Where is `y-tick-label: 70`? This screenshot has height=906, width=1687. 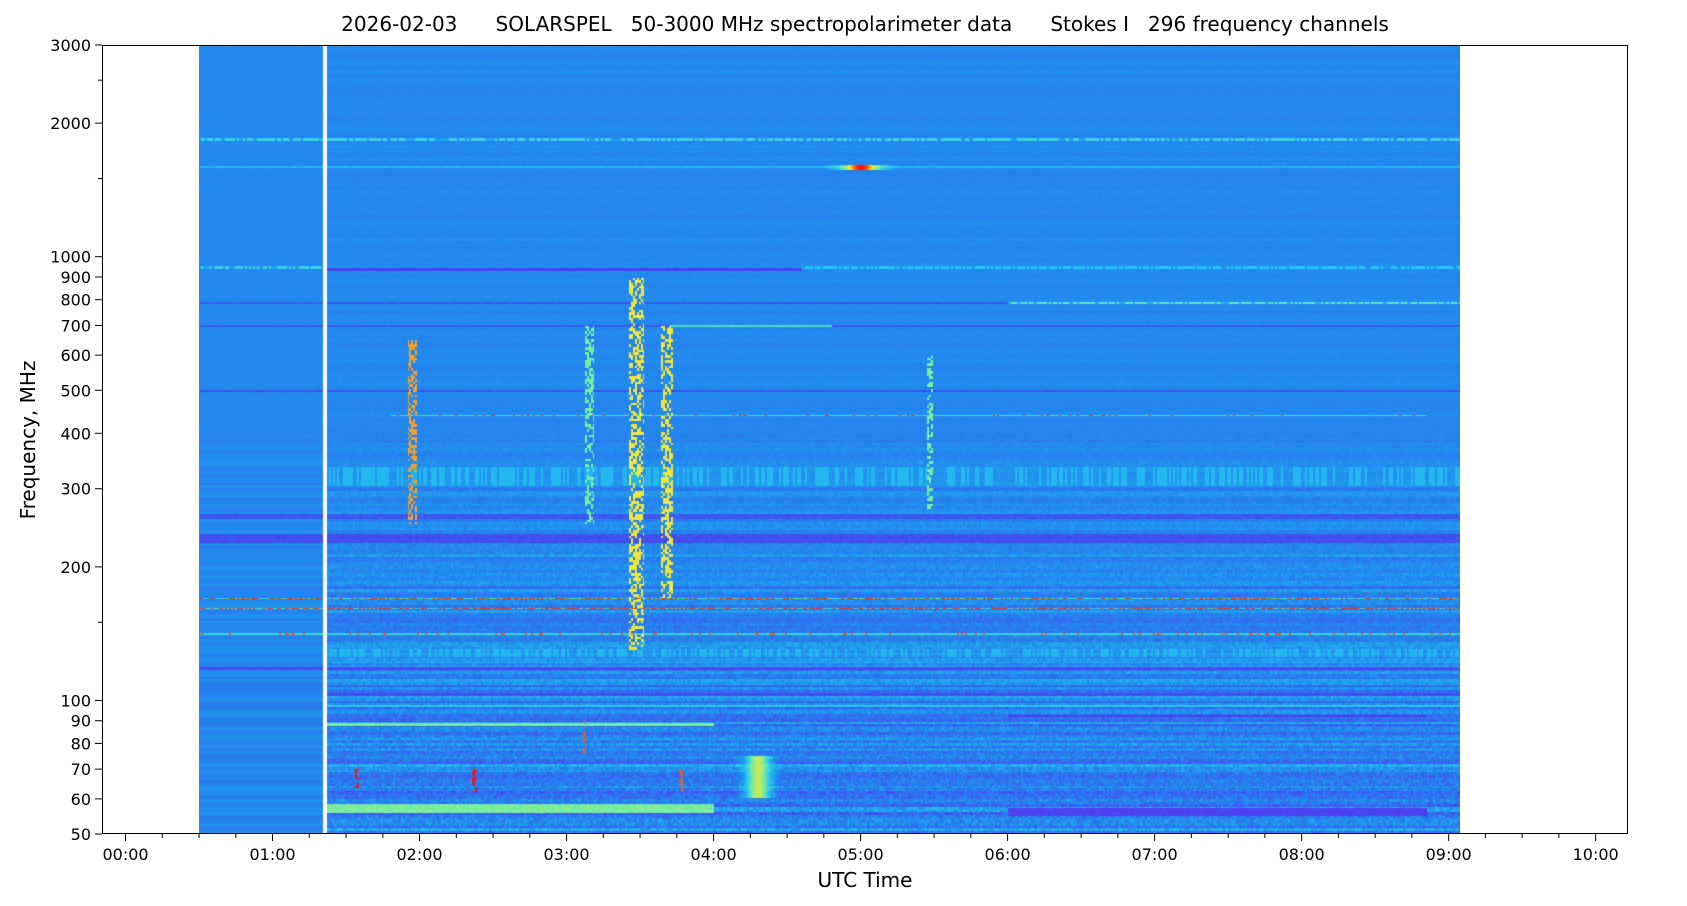 y-tick-label: 70 is located at coordinates (81, 769).